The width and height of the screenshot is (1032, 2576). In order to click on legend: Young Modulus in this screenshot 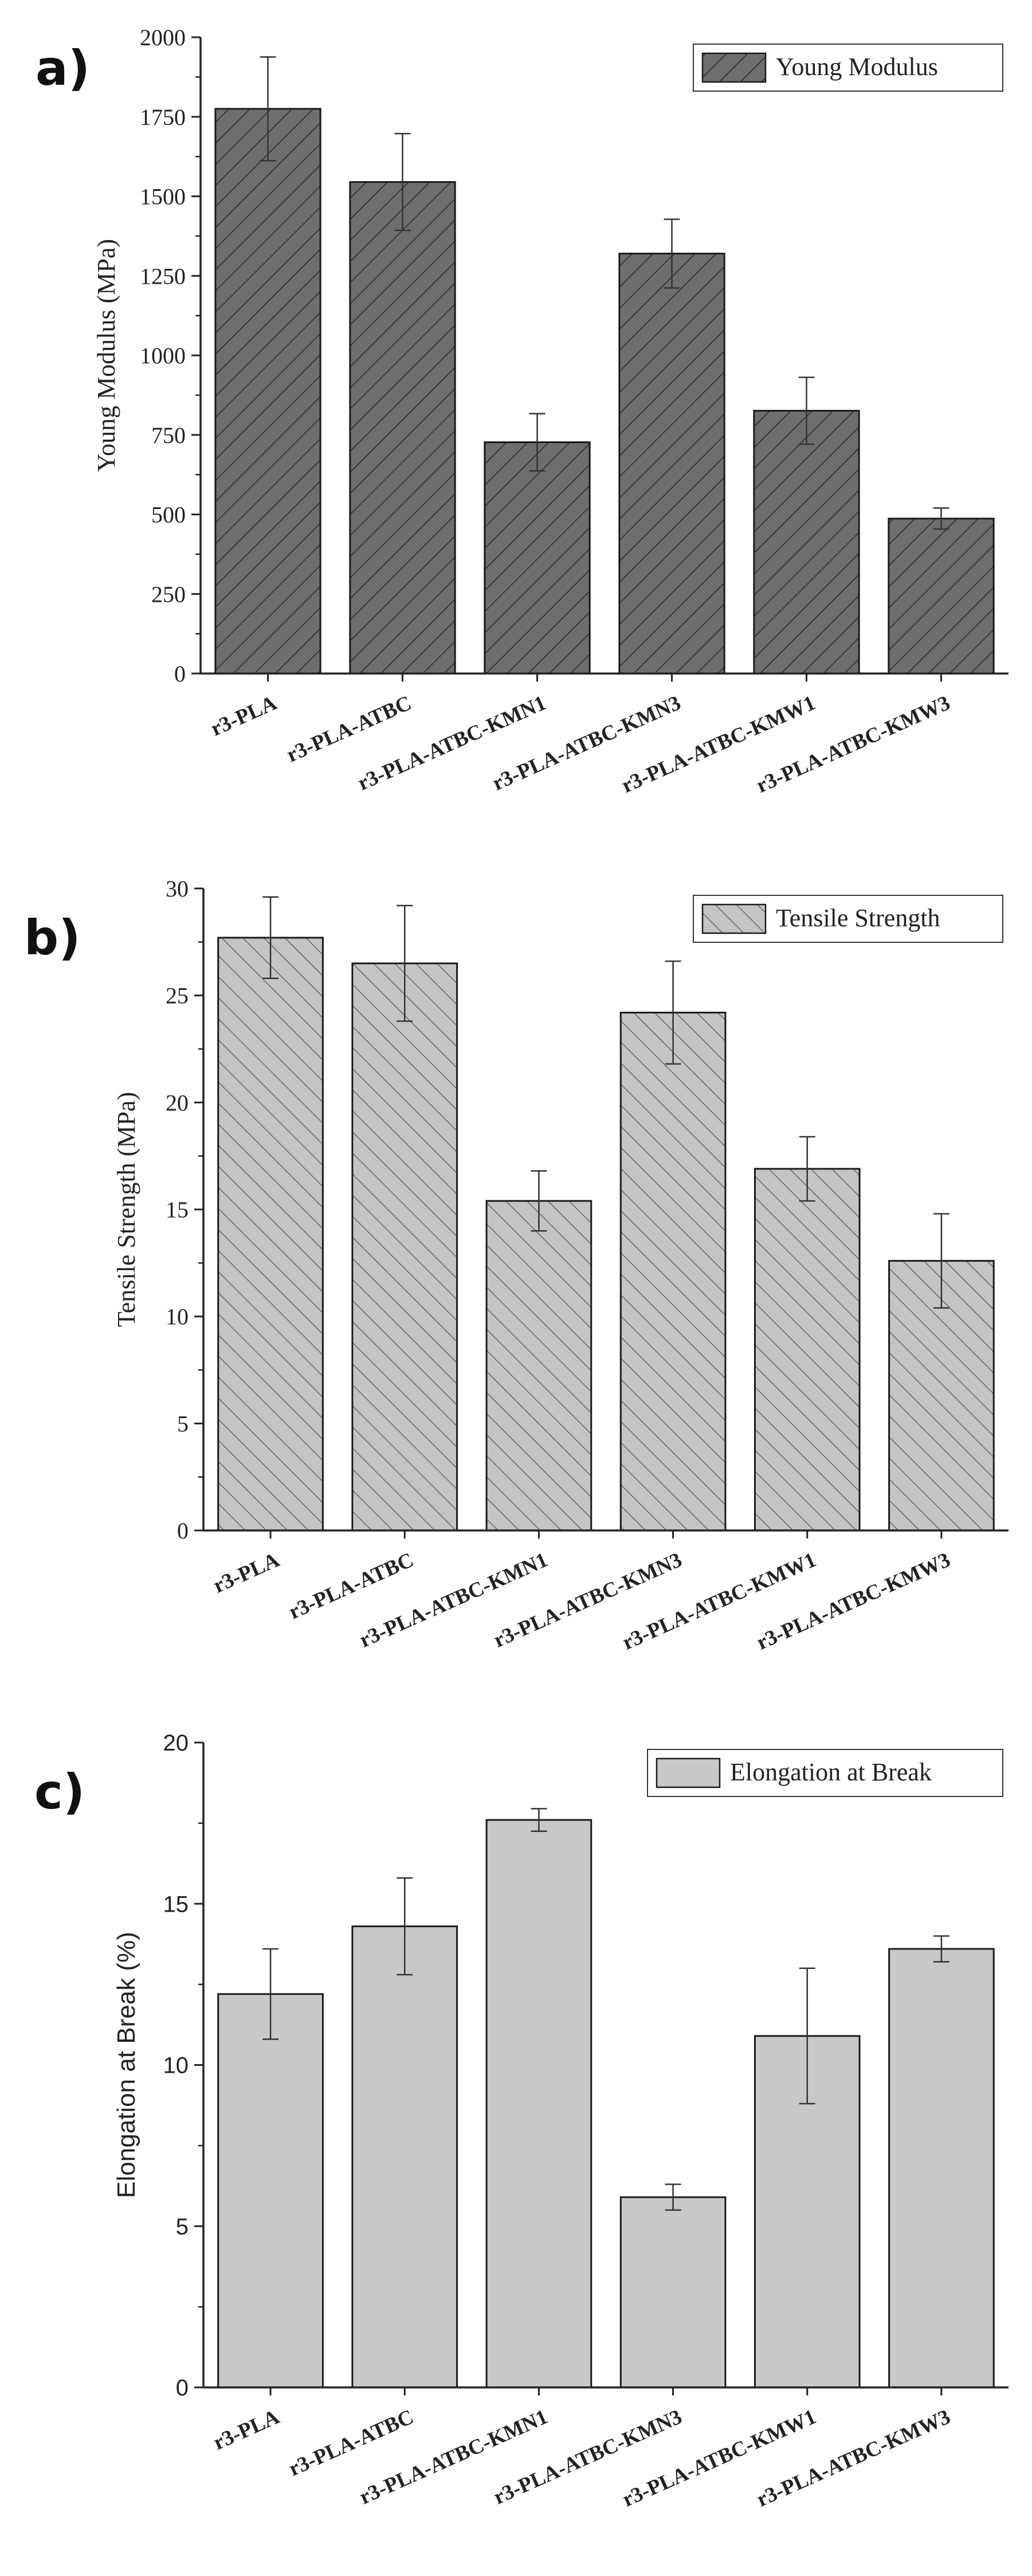, I will do `click(848, 68)`.